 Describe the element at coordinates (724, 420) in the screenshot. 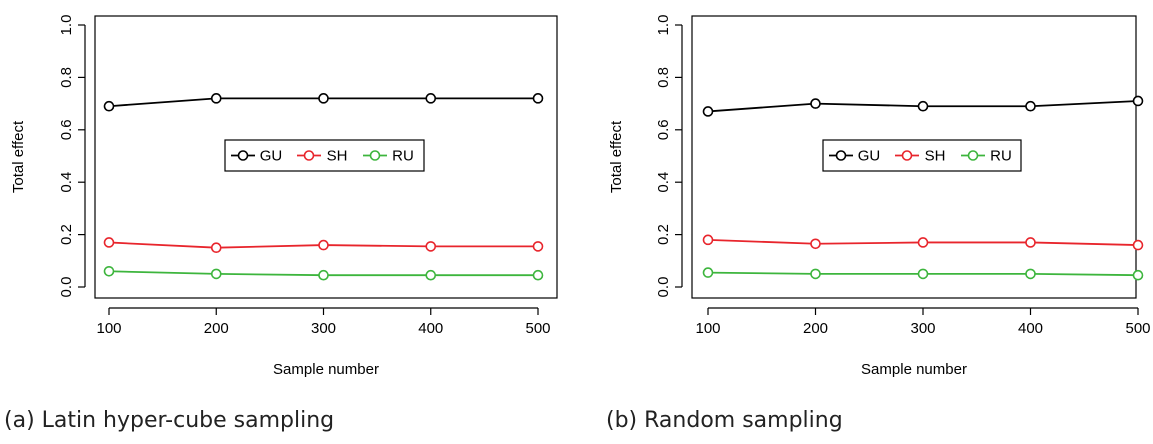

I see `chart-b-caption: (b) Random sampling` at that location.